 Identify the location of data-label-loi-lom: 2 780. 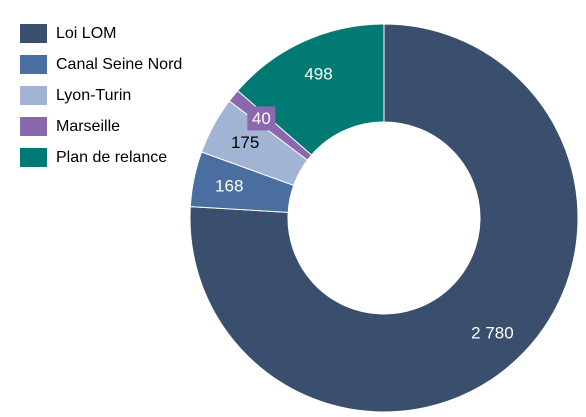
(492, 332).